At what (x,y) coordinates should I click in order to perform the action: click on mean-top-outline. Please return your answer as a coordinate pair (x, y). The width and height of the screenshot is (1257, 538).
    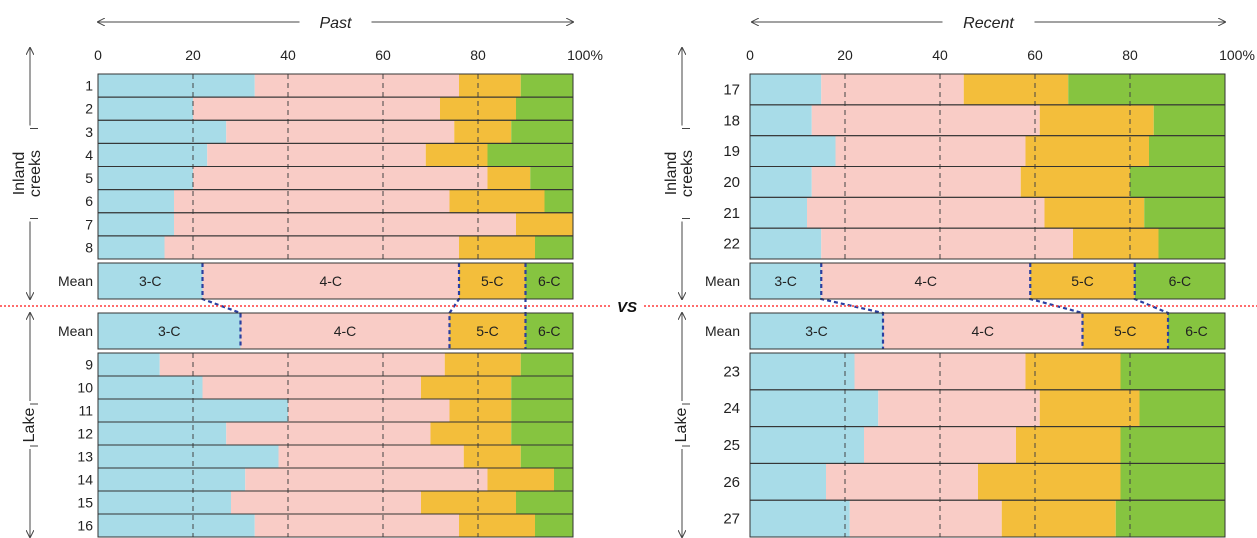
    Looking at the image, I should click on (335, 281).